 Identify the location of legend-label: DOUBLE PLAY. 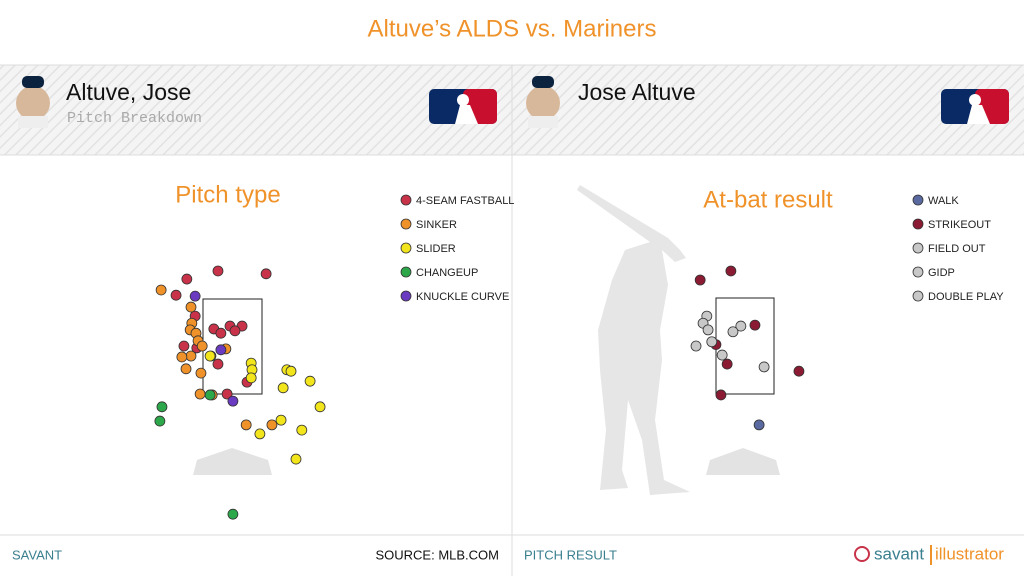
(966, 297).